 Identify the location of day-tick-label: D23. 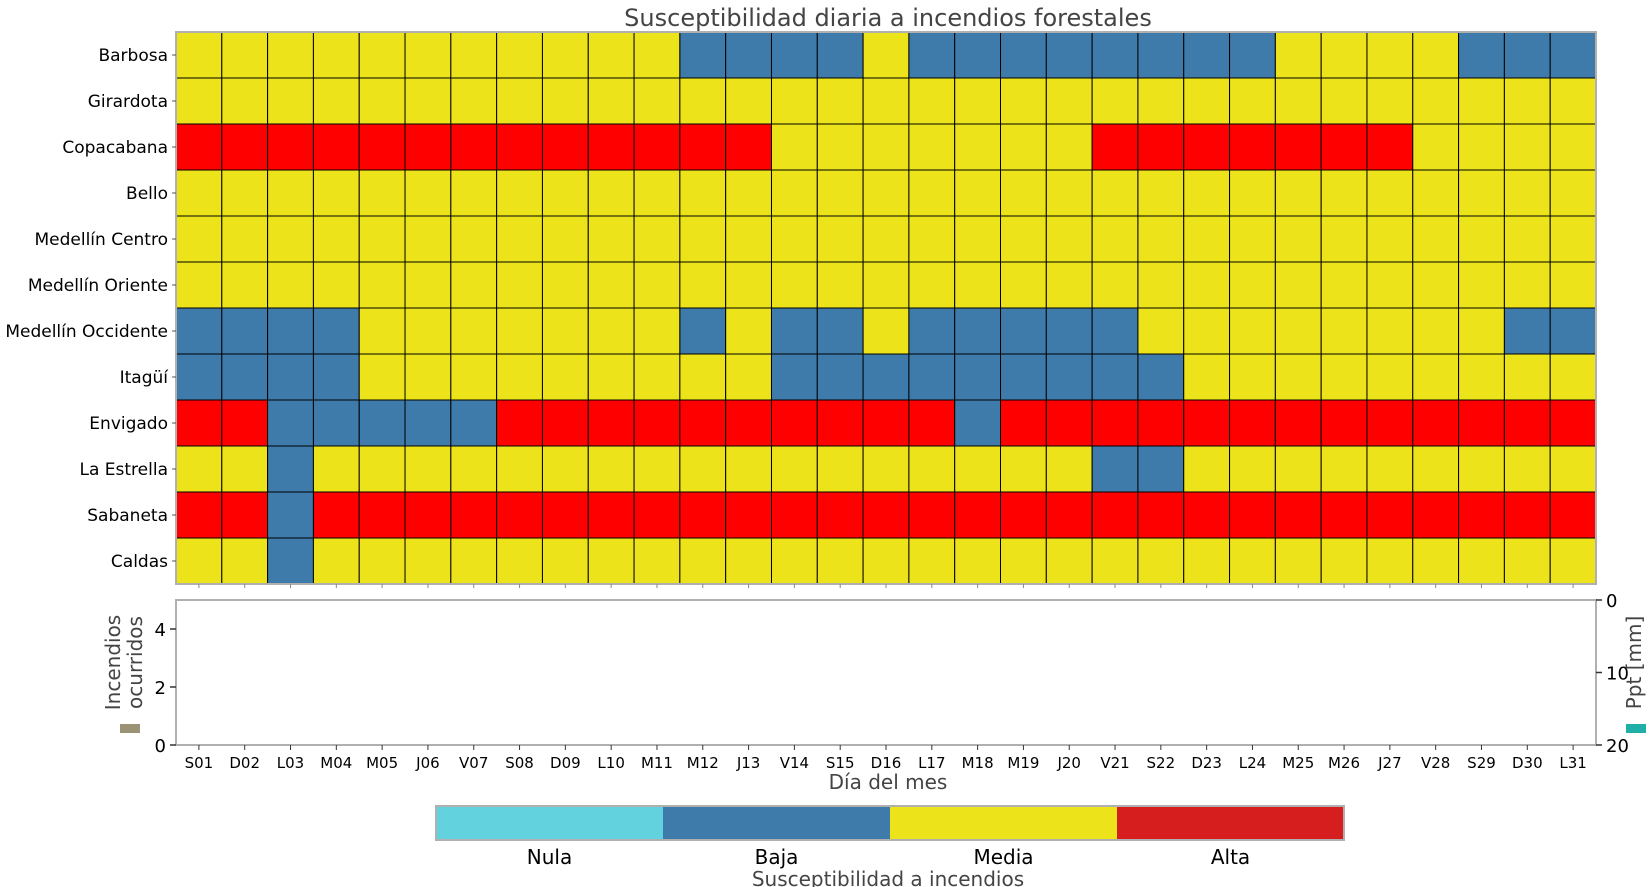
(1206, 763).